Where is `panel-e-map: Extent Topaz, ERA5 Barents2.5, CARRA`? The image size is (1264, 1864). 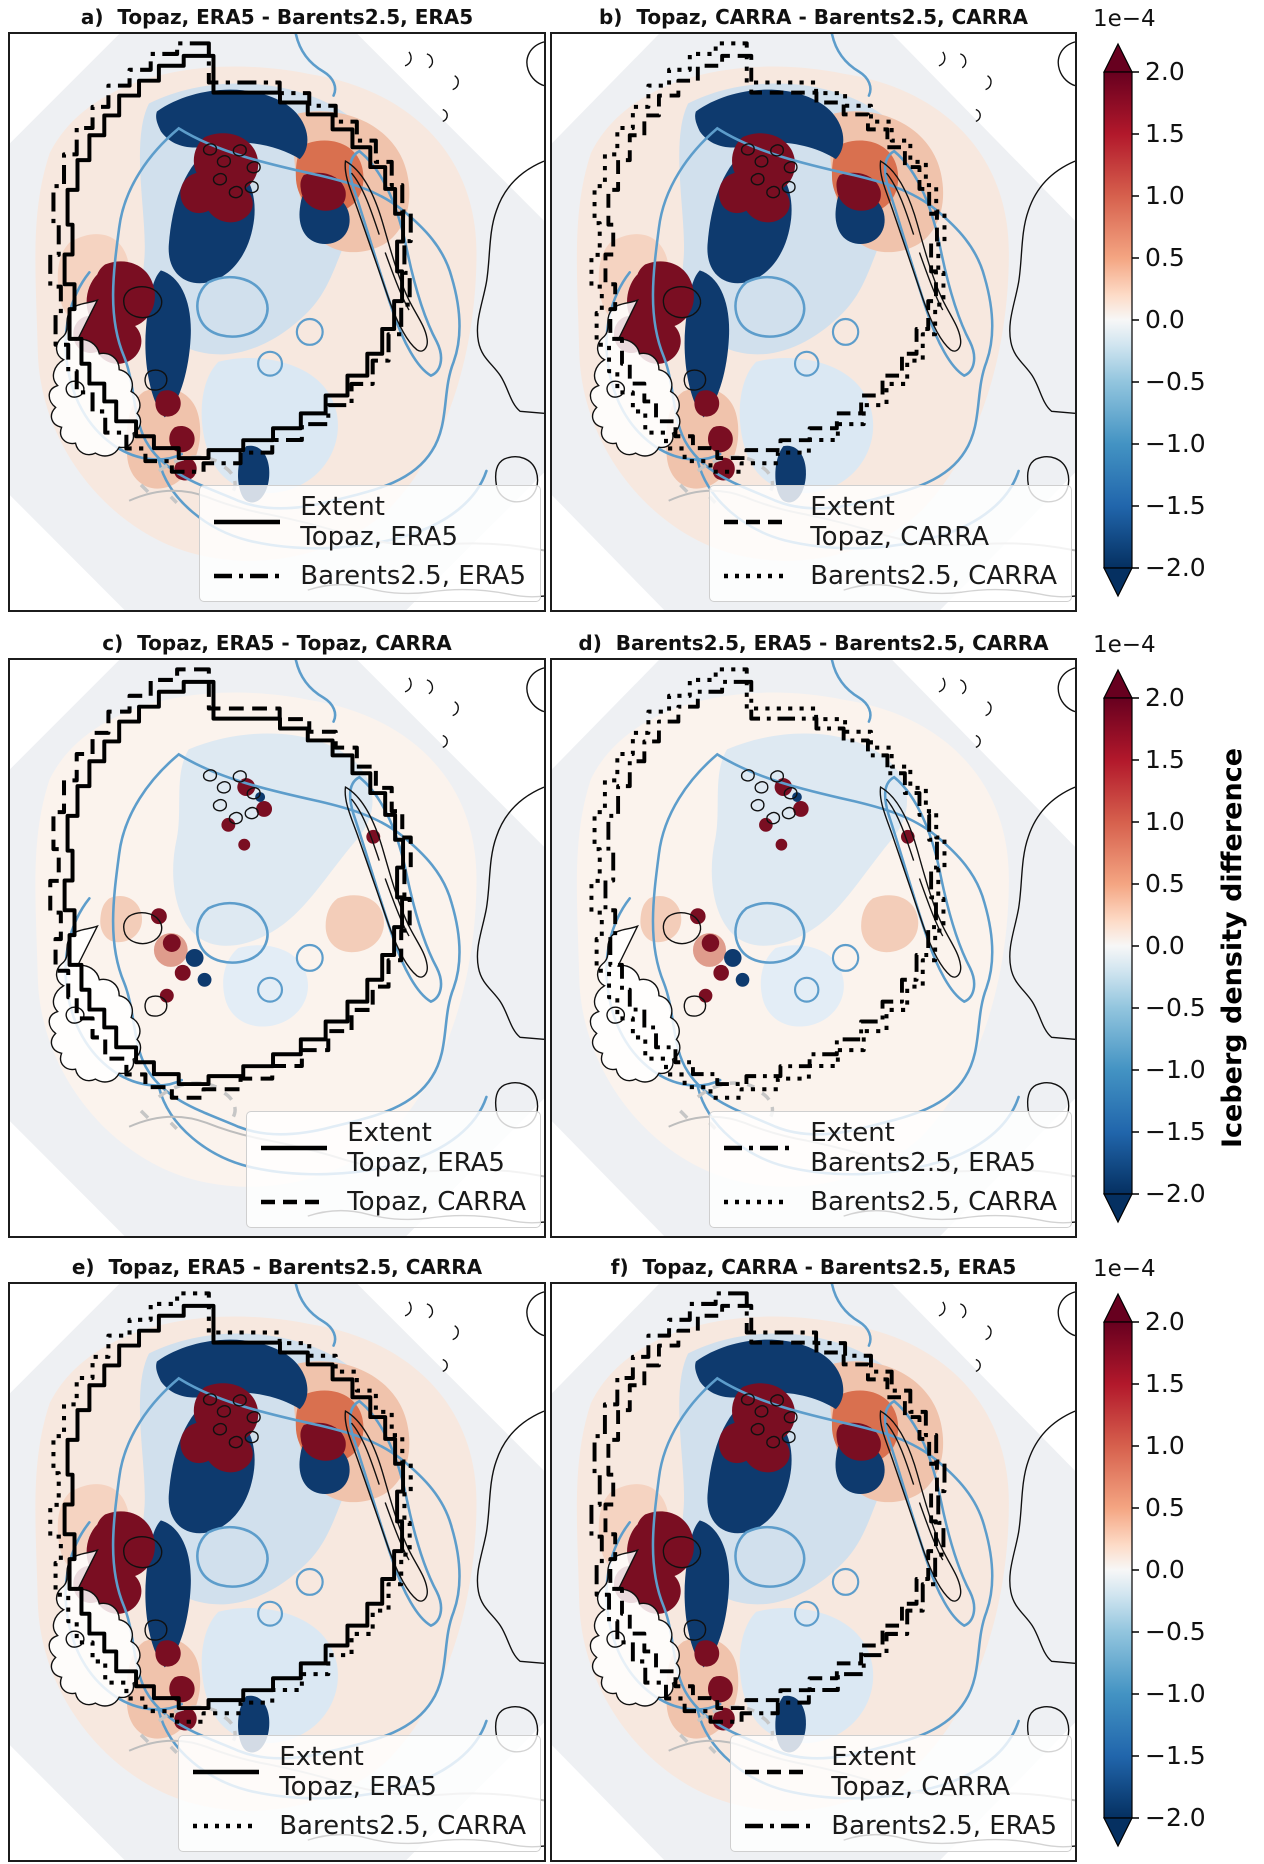 panel-e-map: Extent Topaz, ERA5 Barents2.5, CARRA is located at coordinates (277, 1572).